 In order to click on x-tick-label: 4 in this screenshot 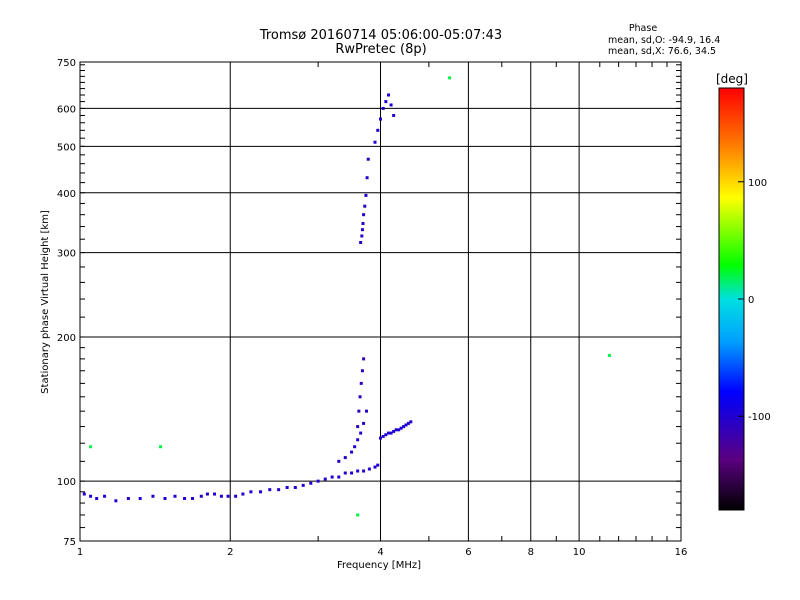, I will do `click(380, 552)`.